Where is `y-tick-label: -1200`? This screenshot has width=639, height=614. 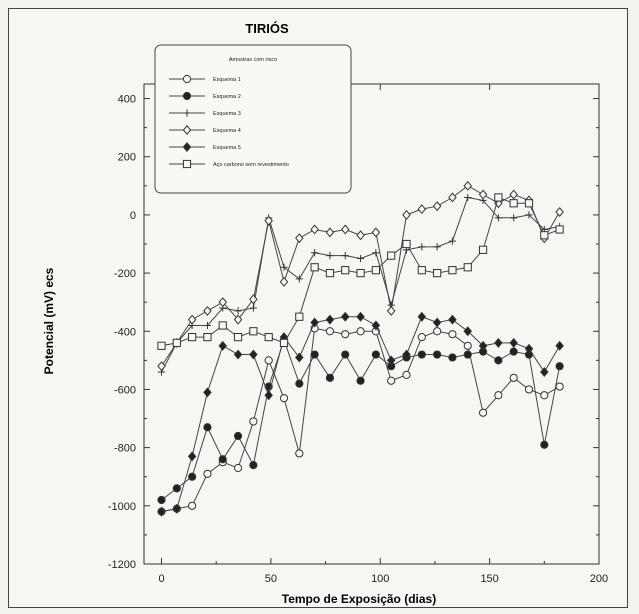 y-tick-label: -1200 is located at coordinates (122, 565).